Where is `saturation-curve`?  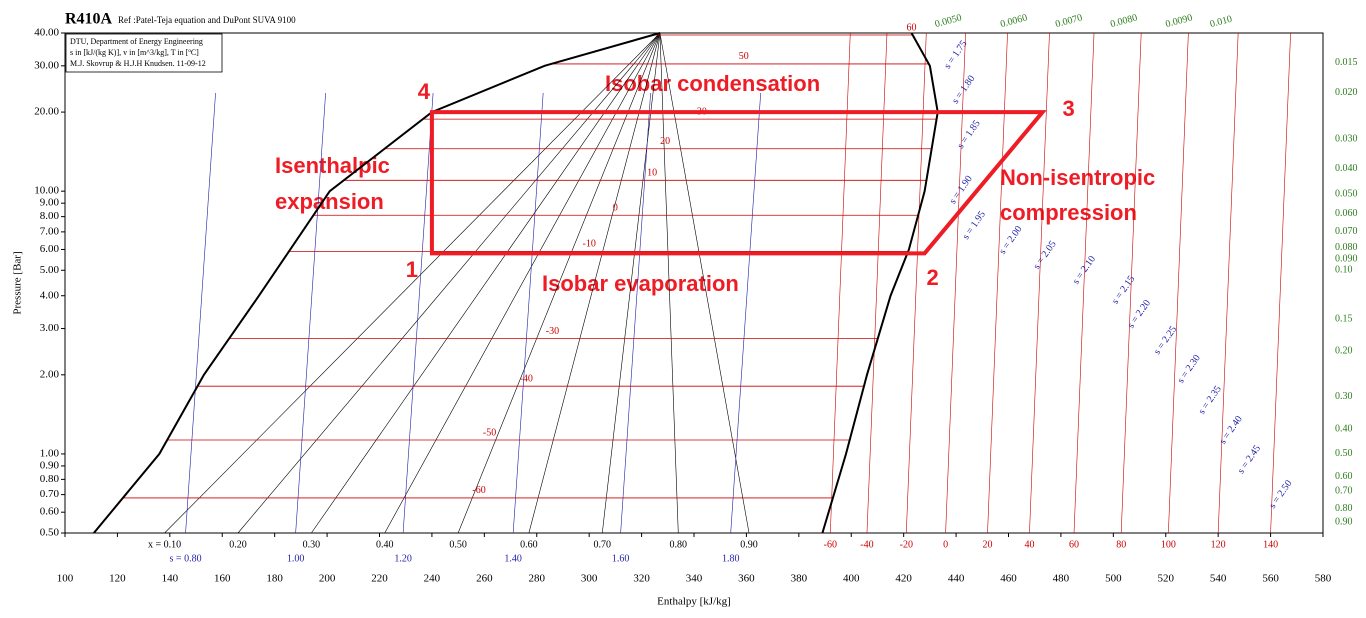 saturation-curve is located at coordinates (880, 283).